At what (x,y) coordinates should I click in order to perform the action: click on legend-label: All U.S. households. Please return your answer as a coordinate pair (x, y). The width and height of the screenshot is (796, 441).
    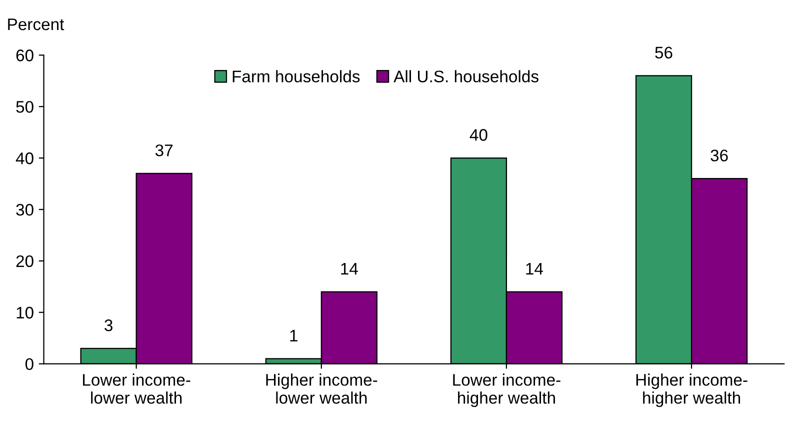
    Looking at the image, I should click on (466, 76).